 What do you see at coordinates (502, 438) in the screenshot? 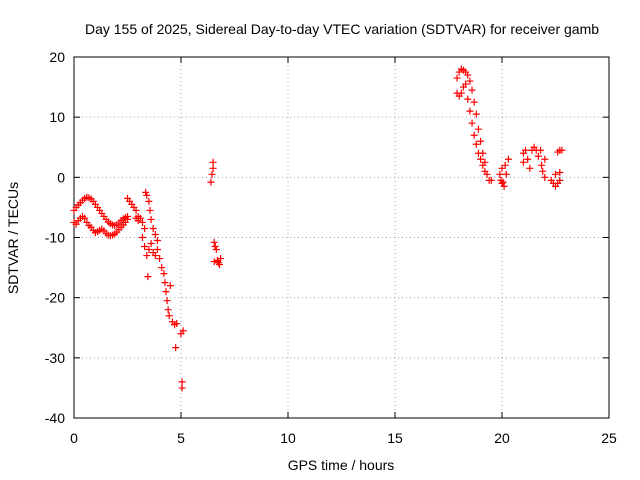
I see `x-tick-label: 20` at bounding box center [502, 438].